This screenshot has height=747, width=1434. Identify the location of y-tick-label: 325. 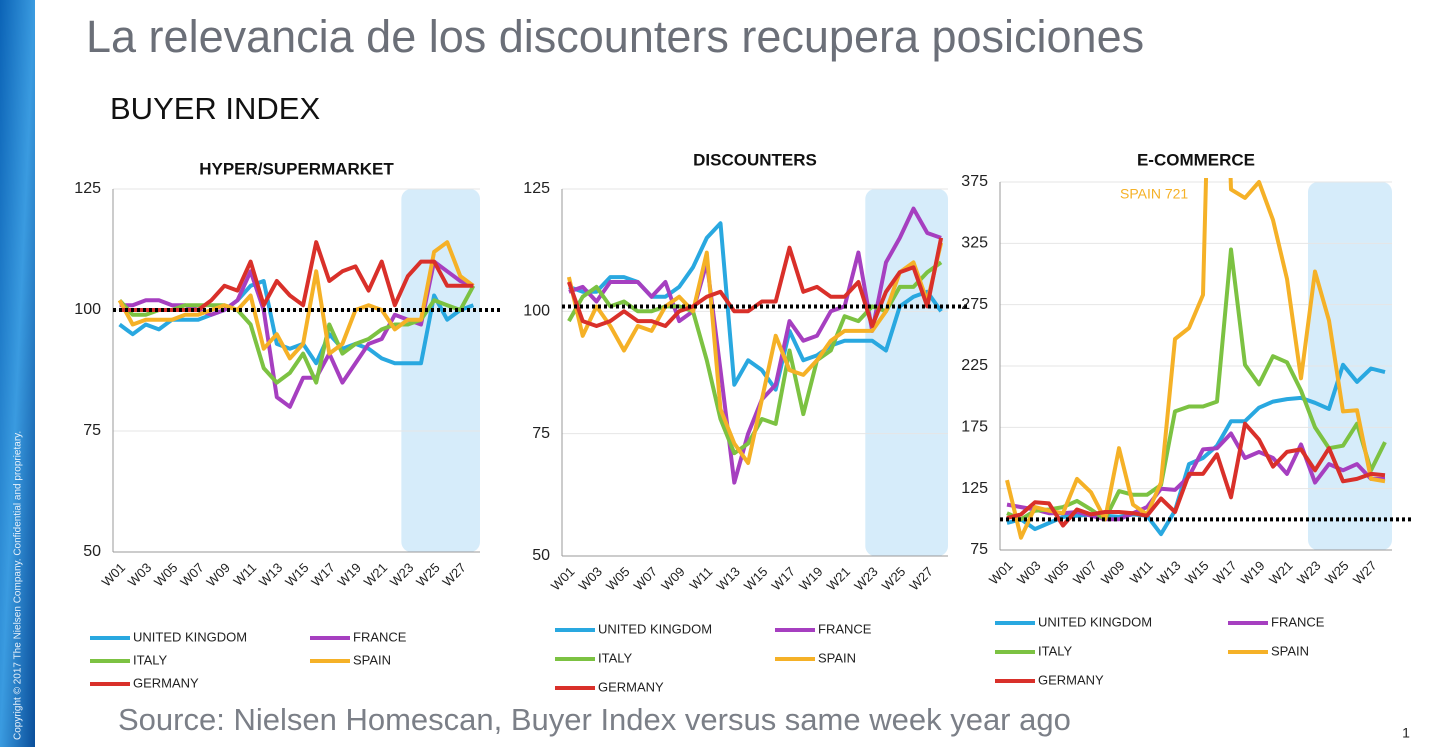
(974, 243).